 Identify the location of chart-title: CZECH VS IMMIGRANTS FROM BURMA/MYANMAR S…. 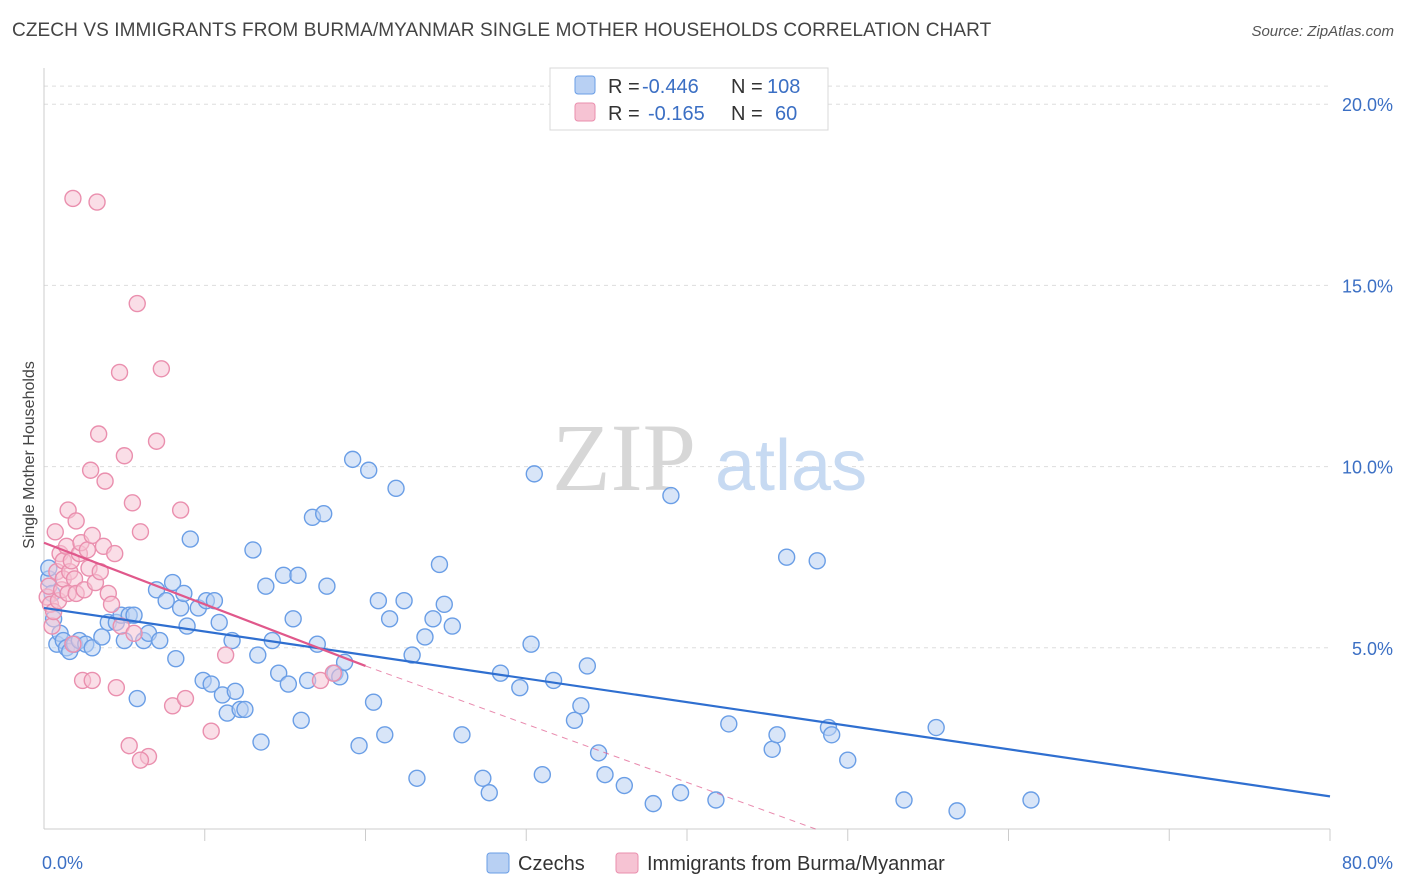
(502, 30).